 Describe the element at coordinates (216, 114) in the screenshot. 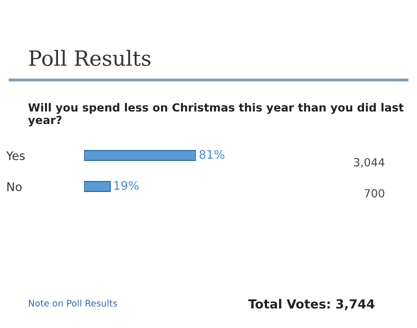

I see `chart-subtitle: Will you spend less on Christmas this year than you did last year?` at that location.